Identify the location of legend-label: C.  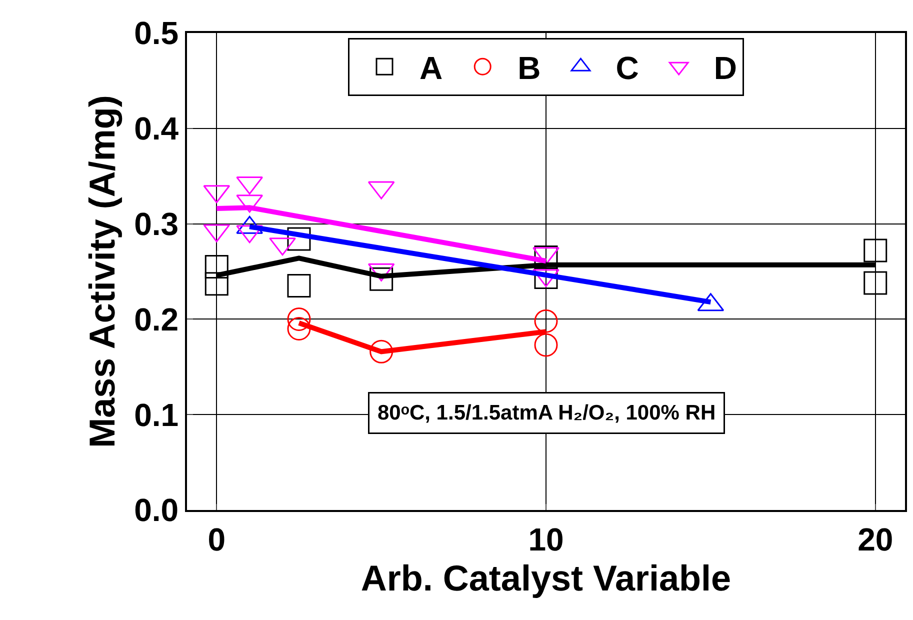
(627, 68).